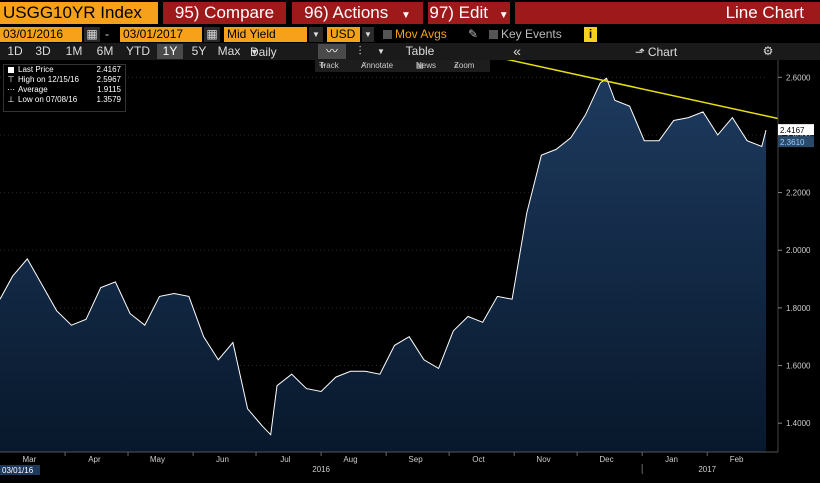 This screenshot has width=820, height=483. I want to click on pencil-icon: ✎, so click(473, 34).